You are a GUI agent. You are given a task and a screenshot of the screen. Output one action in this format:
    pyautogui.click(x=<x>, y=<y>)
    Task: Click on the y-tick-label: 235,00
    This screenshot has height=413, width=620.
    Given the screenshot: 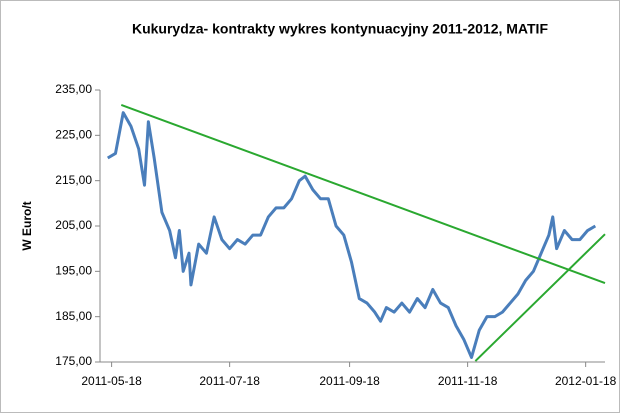 What is the action you would take?
    pyautogui.click(x=73, y=89)
    